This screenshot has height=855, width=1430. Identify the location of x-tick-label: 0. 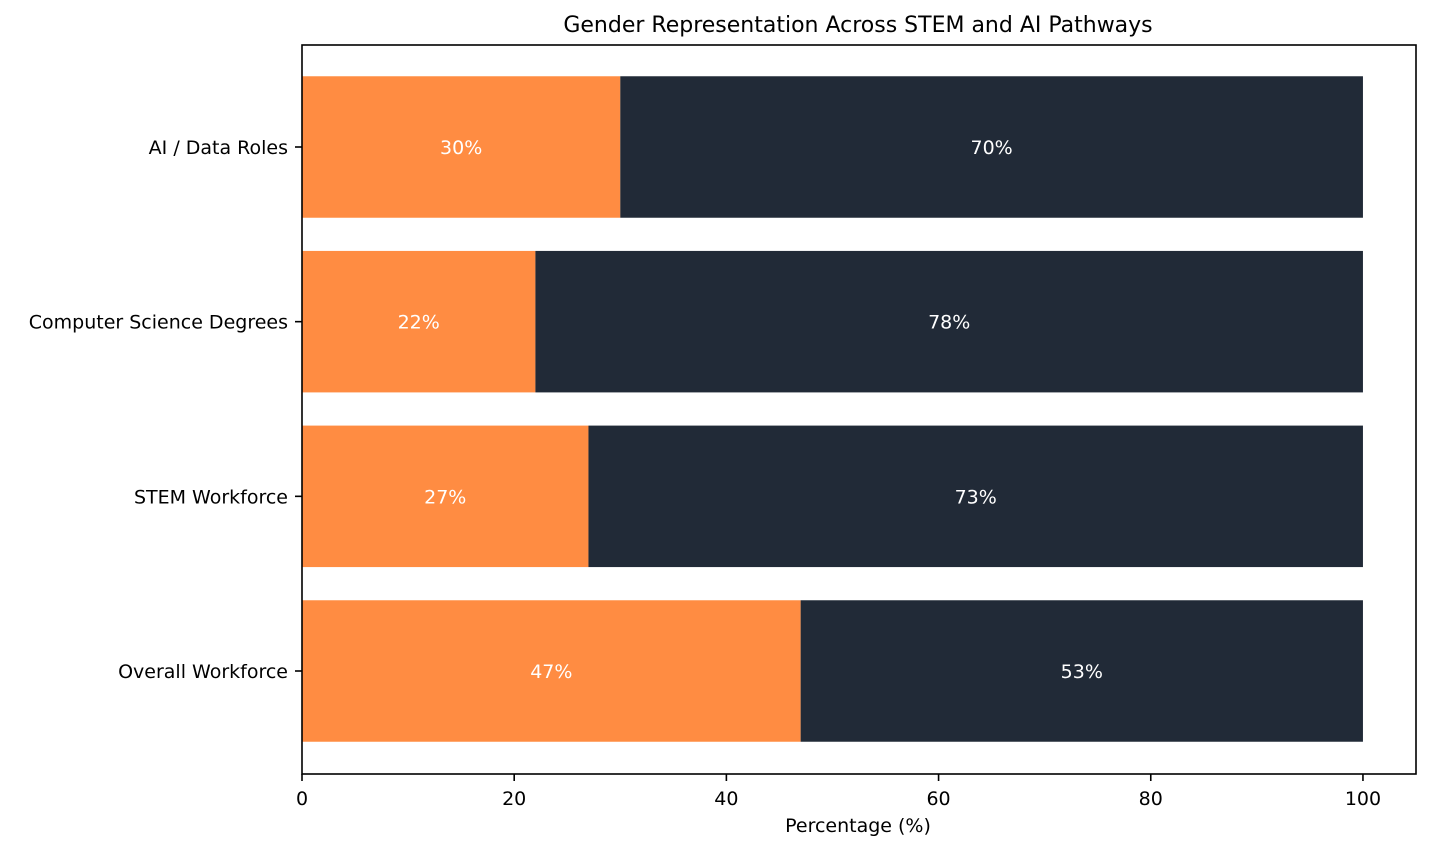
(302, 799).